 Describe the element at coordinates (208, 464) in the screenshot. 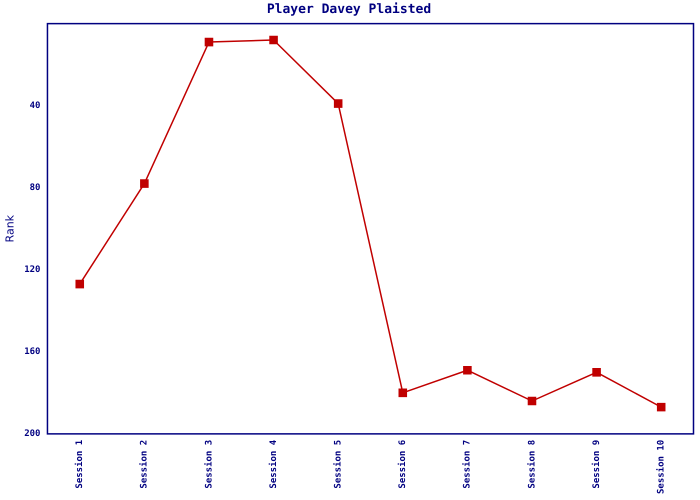

I see `x-tick-label: Session 3` at that location.